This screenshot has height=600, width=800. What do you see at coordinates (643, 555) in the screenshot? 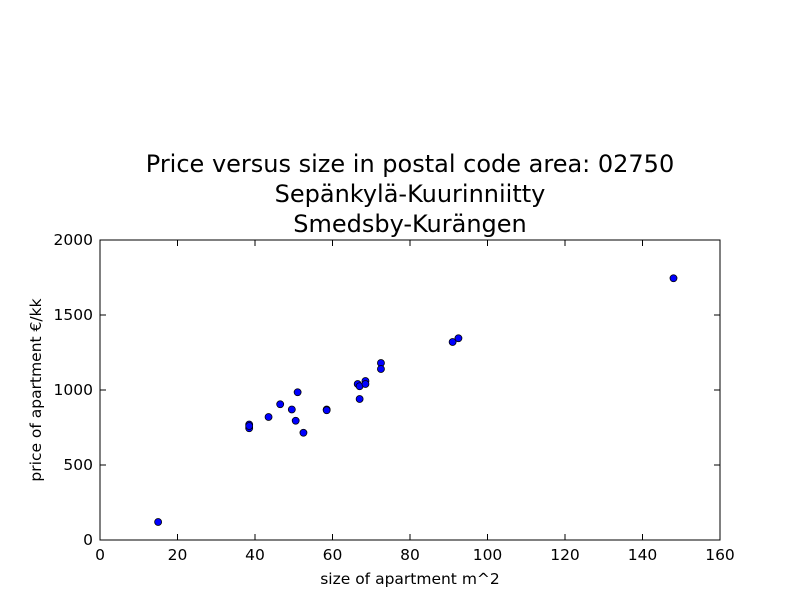
I see `x-tick-label: 140` at bounding box center [643, 555].